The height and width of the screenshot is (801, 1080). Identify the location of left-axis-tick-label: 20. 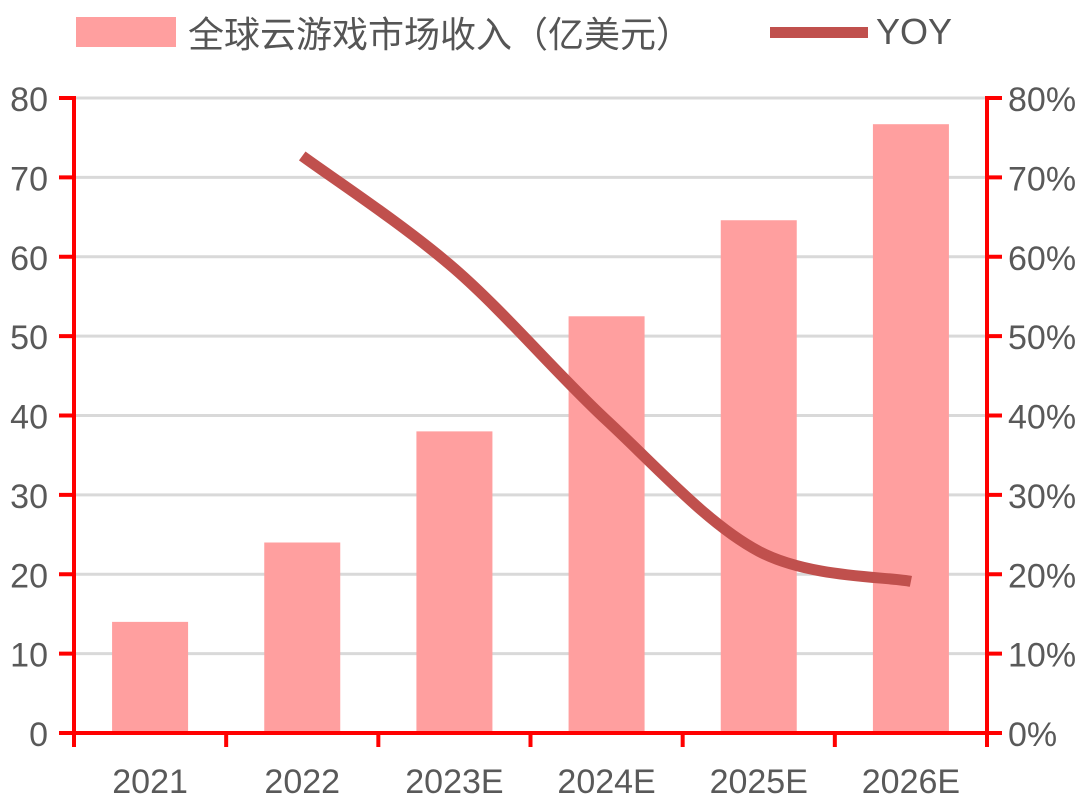
(29, 576).